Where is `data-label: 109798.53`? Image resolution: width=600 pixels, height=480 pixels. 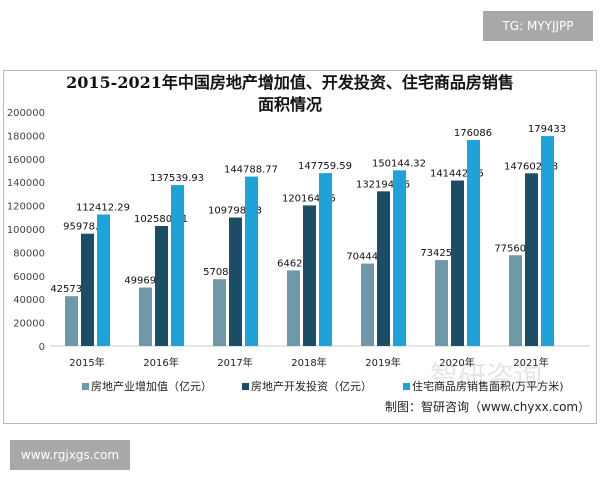
data-label: 109798.53 is located at coordinates (235, 211).